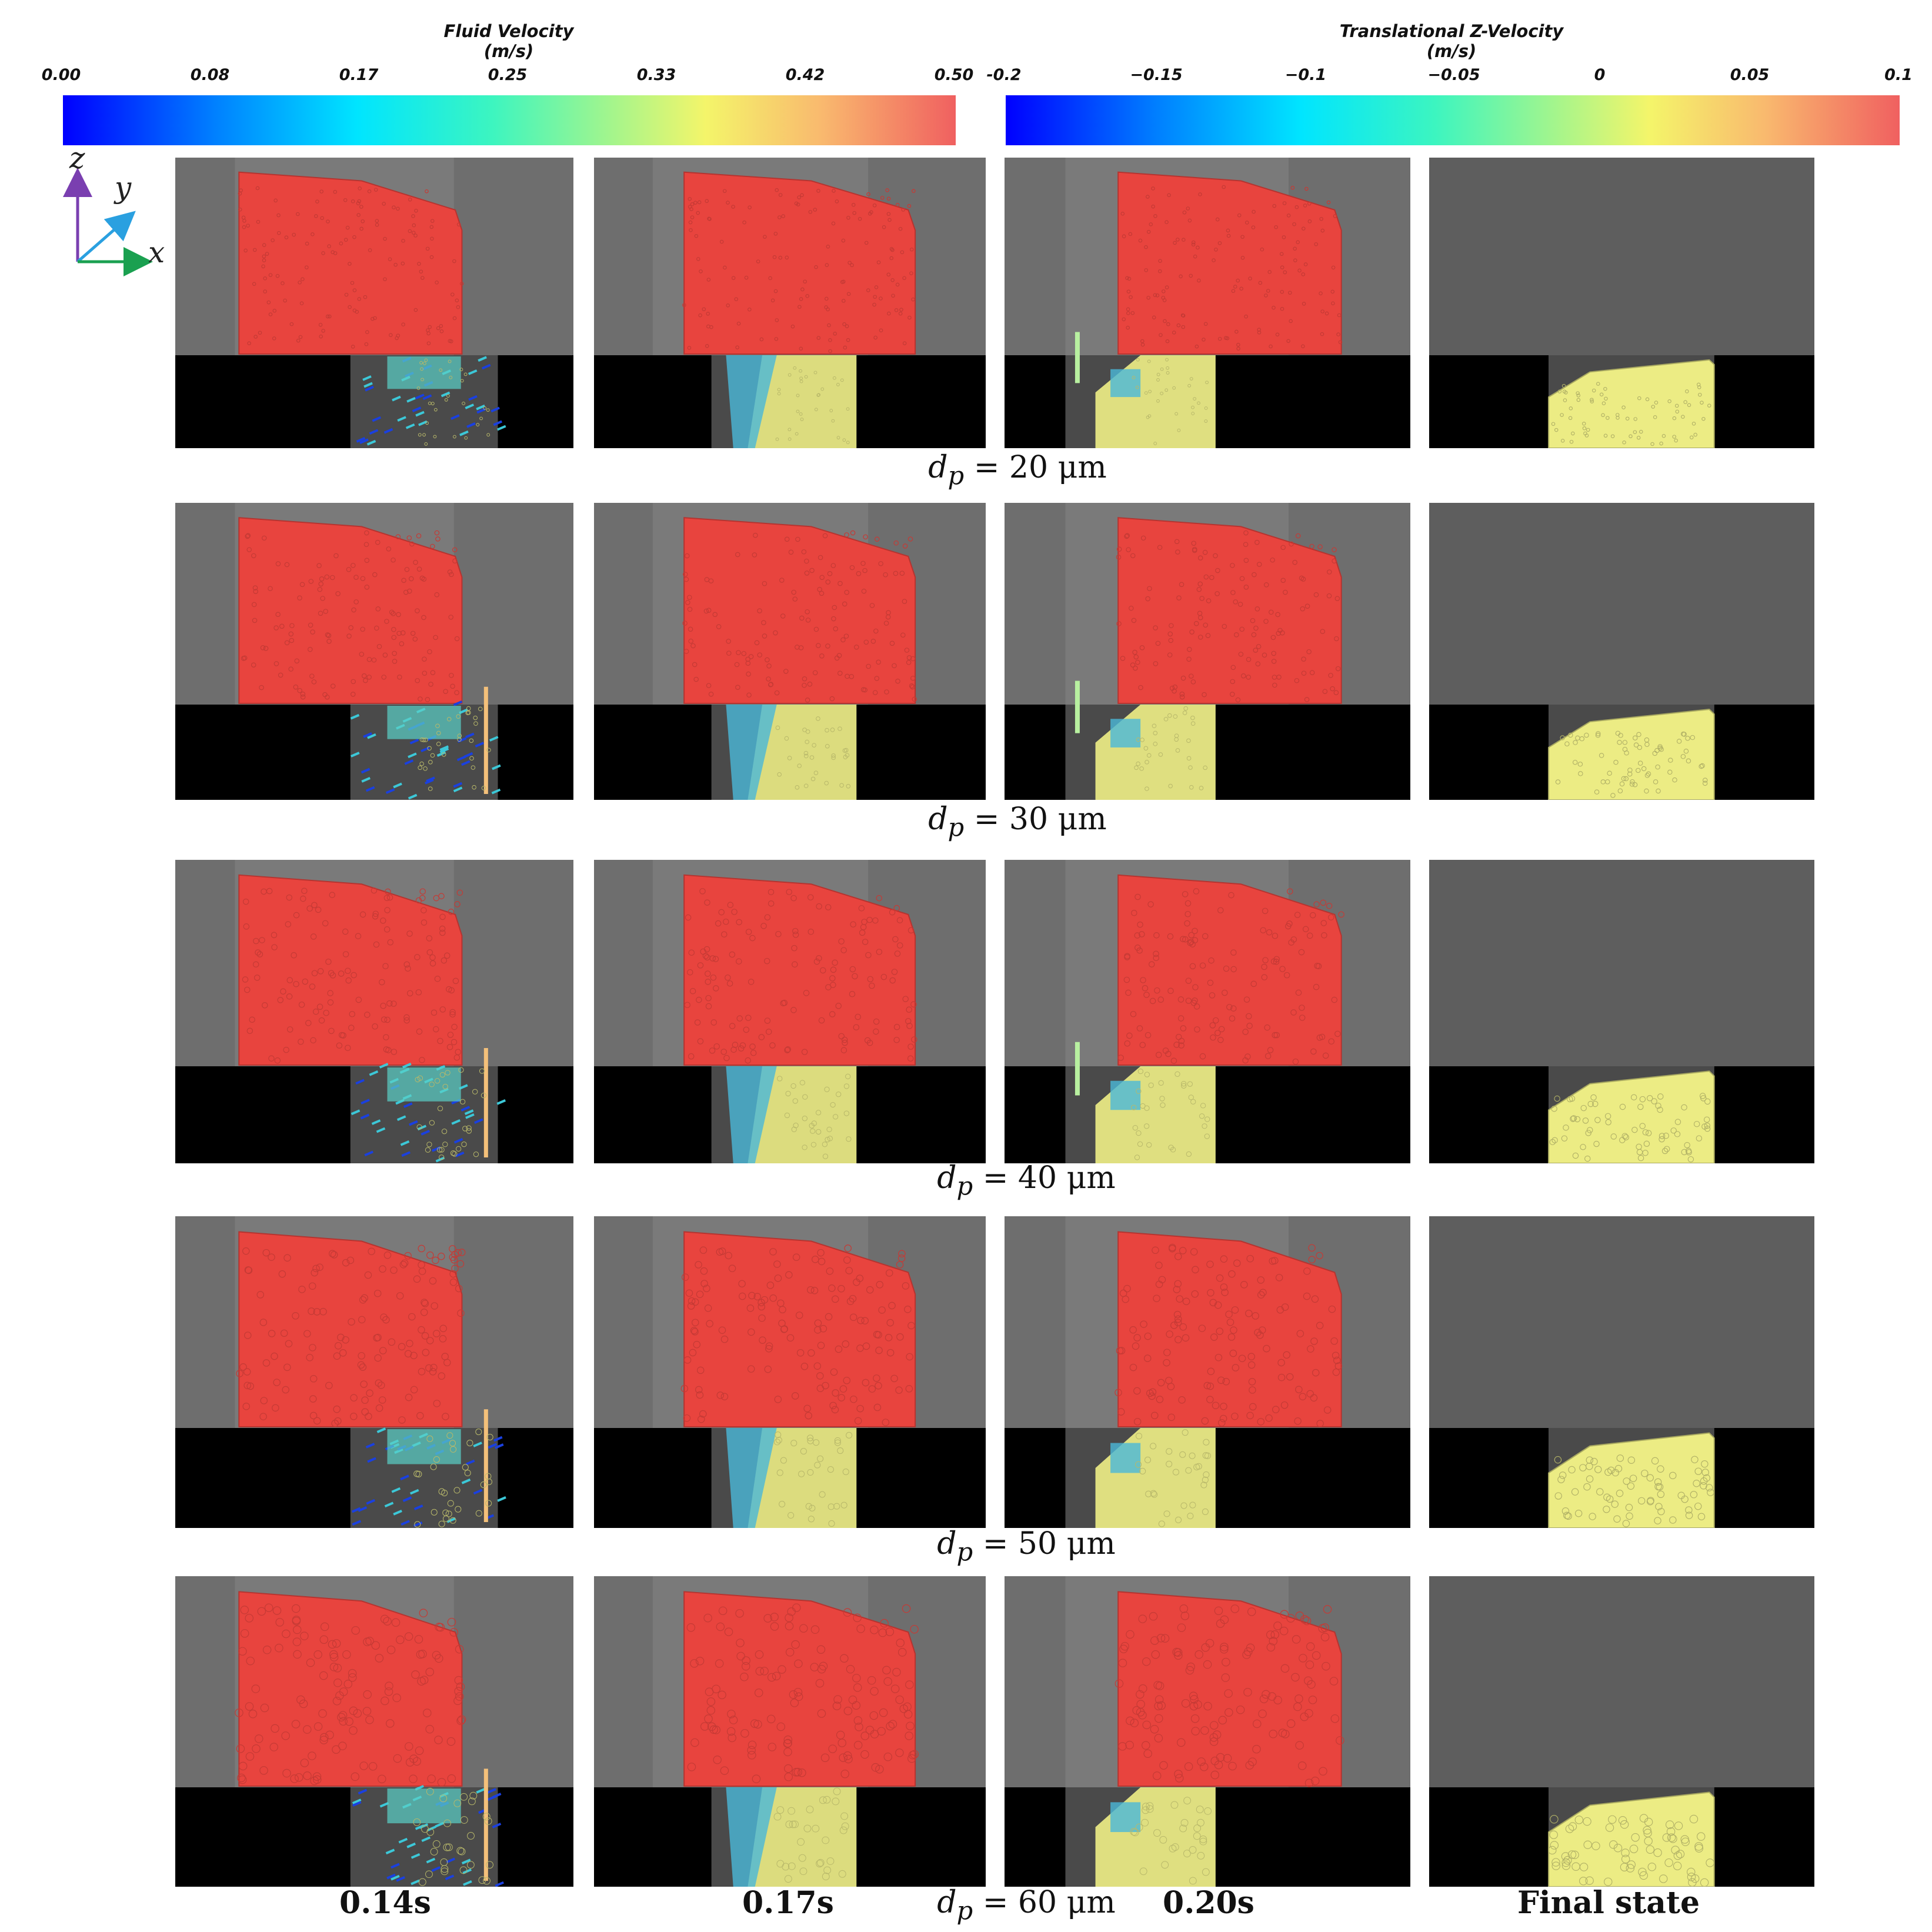 The width and height of the screenshot is (1932, 1932). I want to click on time-label-final: Final state, so click(1608, 1903).